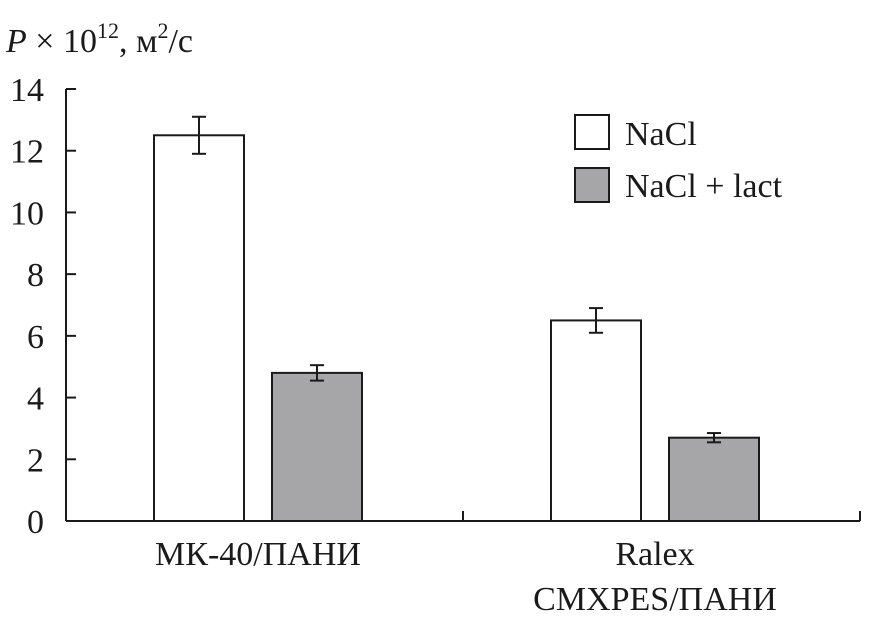  I want to click on y-tick-label: 14, so click(27, 90).